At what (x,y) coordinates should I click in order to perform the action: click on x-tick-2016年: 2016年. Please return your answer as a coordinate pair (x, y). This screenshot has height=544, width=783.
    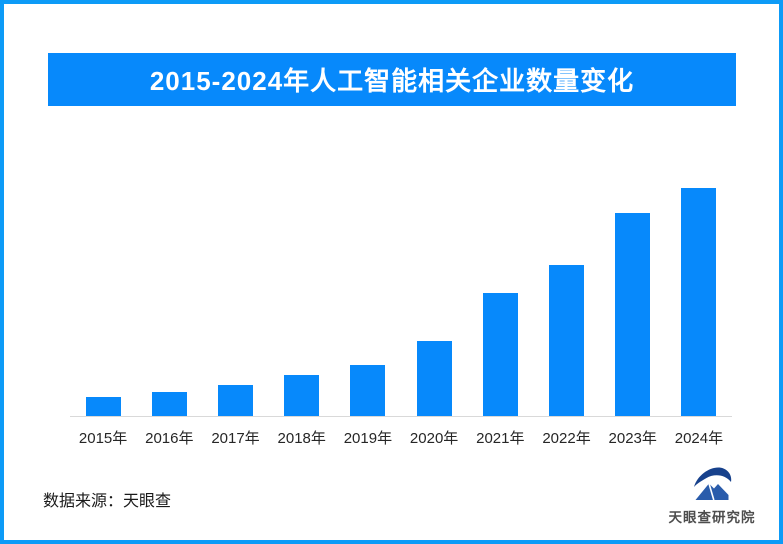
    Looking at the image, I should click on (169, 438).